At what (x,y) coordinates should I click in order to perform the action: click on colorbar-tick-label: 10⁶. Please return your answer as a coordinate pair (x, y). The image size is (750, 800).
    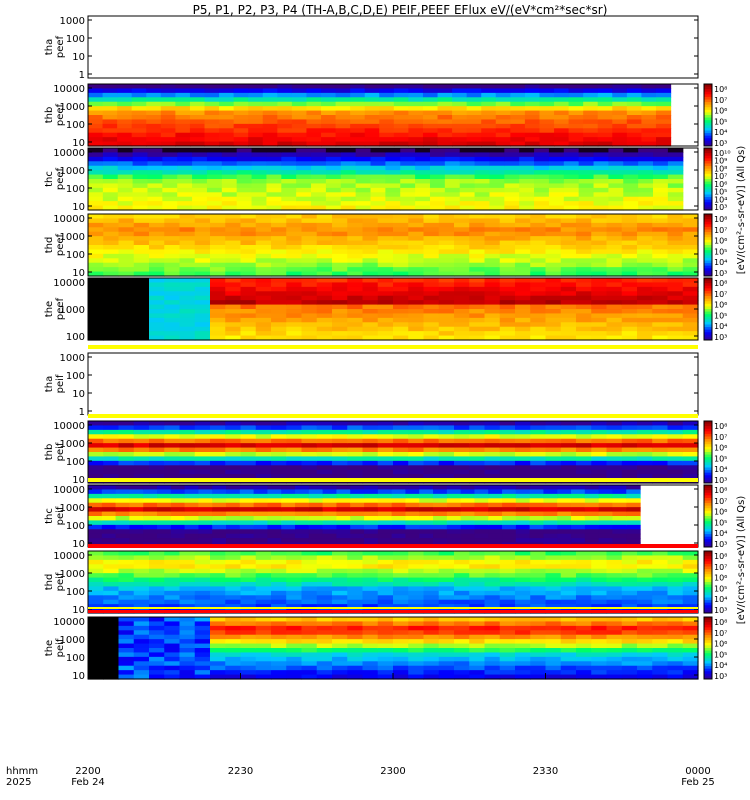
    Looking at the image, I should click on (720, 184).